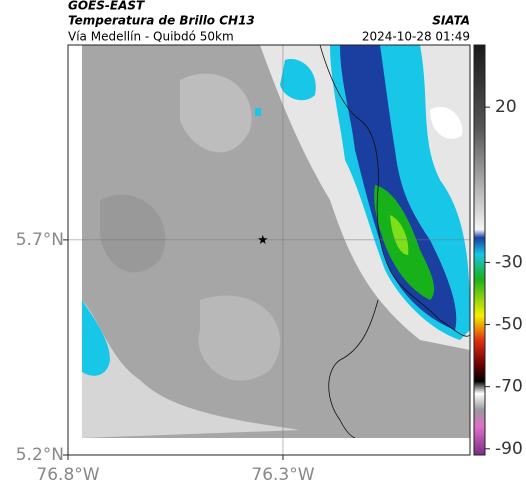 The height and width of the screenshot is (495, 526). What do you see at coordinates (451, 21) in the screenshot?
I see `source: SIATA` at bounding box center [451, 21].